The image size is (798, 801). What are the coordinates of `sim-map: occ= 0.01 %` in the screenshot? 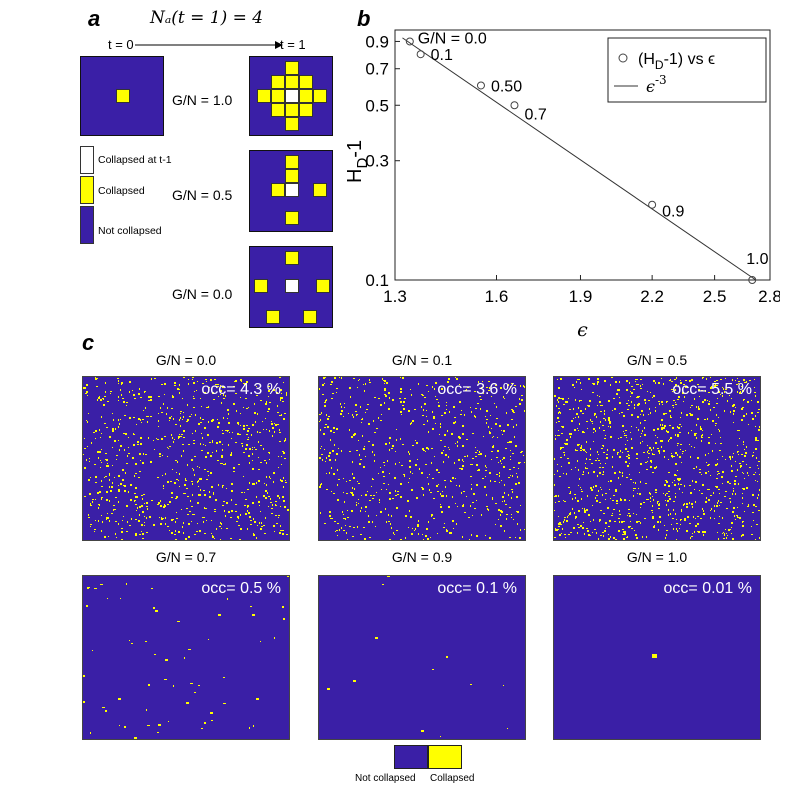 It's located at (657, 657).